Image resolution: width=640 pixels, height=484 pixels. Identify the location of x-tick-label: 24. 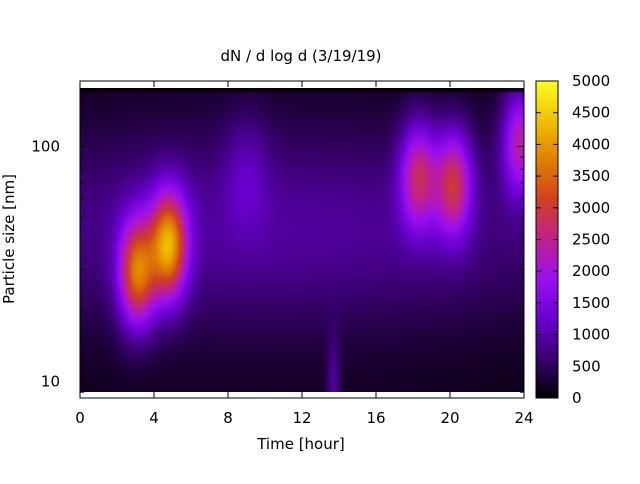
(523, 418).